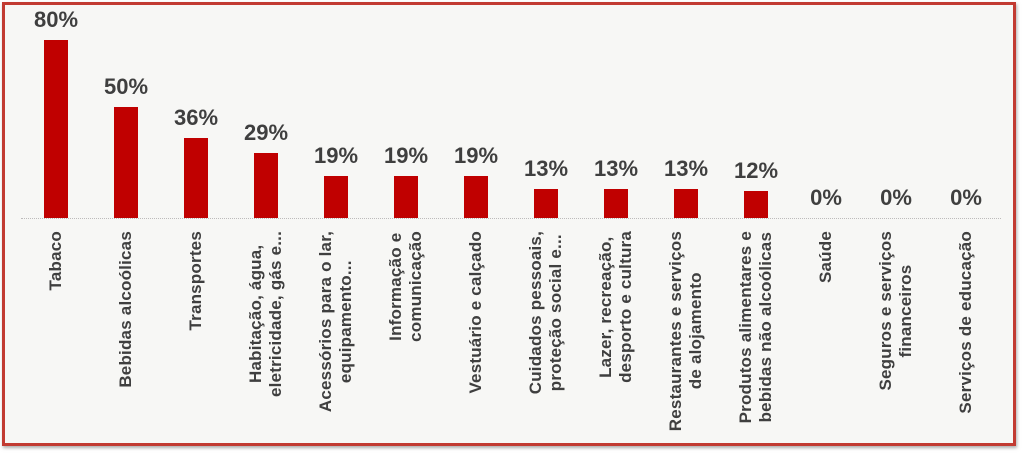 Image resolution: width=1024 pixels, height=457 pixels. I want to click on category-label-cell: Bebidas alcoólicas, so click(126, 330).